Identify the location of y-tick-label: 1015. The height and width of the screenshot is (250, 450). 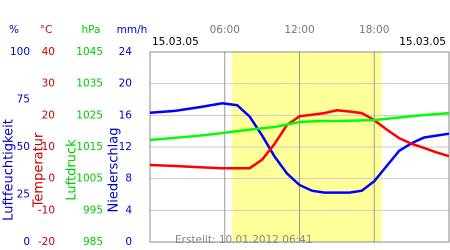
(89, 147).